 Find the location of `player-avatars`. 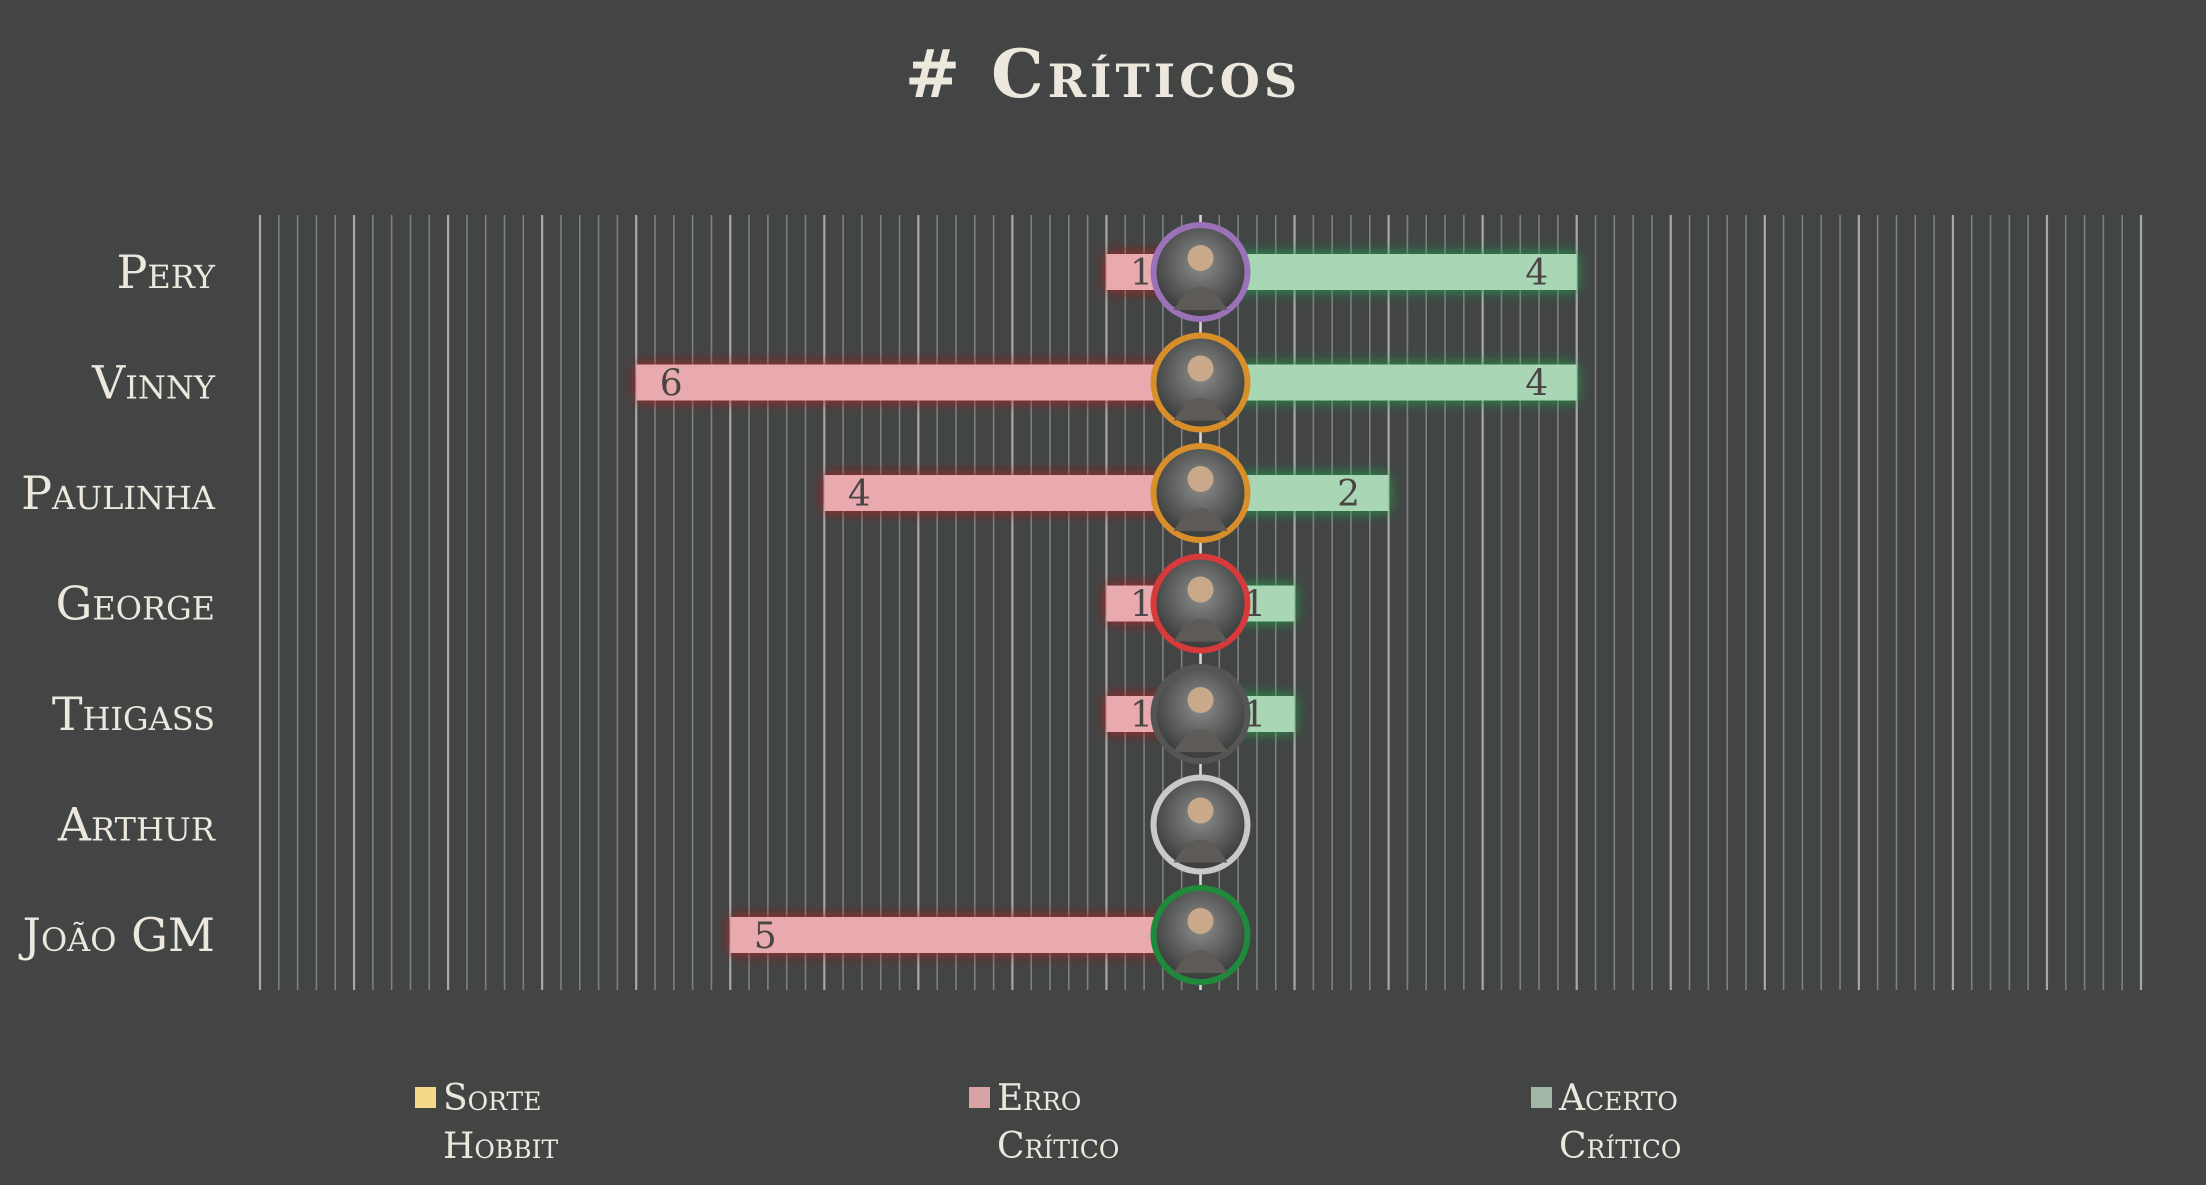

player-avatars is located at coordinates (1200, 603).